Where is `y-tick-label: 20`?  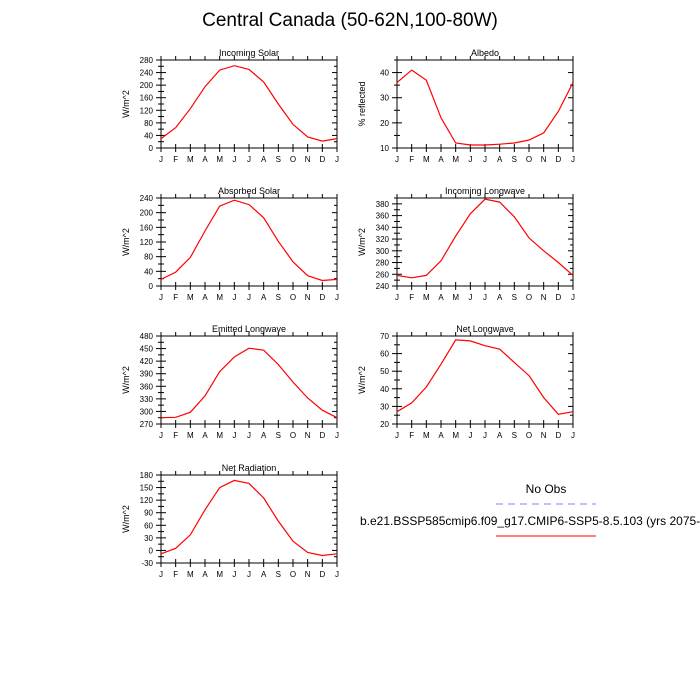
y-tick-label: 20 is located at coordinates (384, 123).